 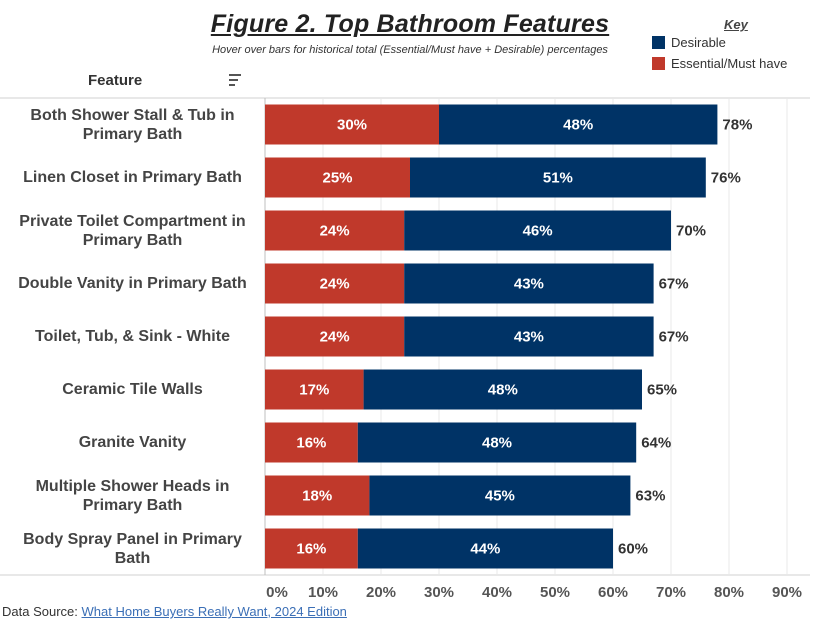 I want to click on category-label-text: Granite Vanity, so click(x=132, y=442).